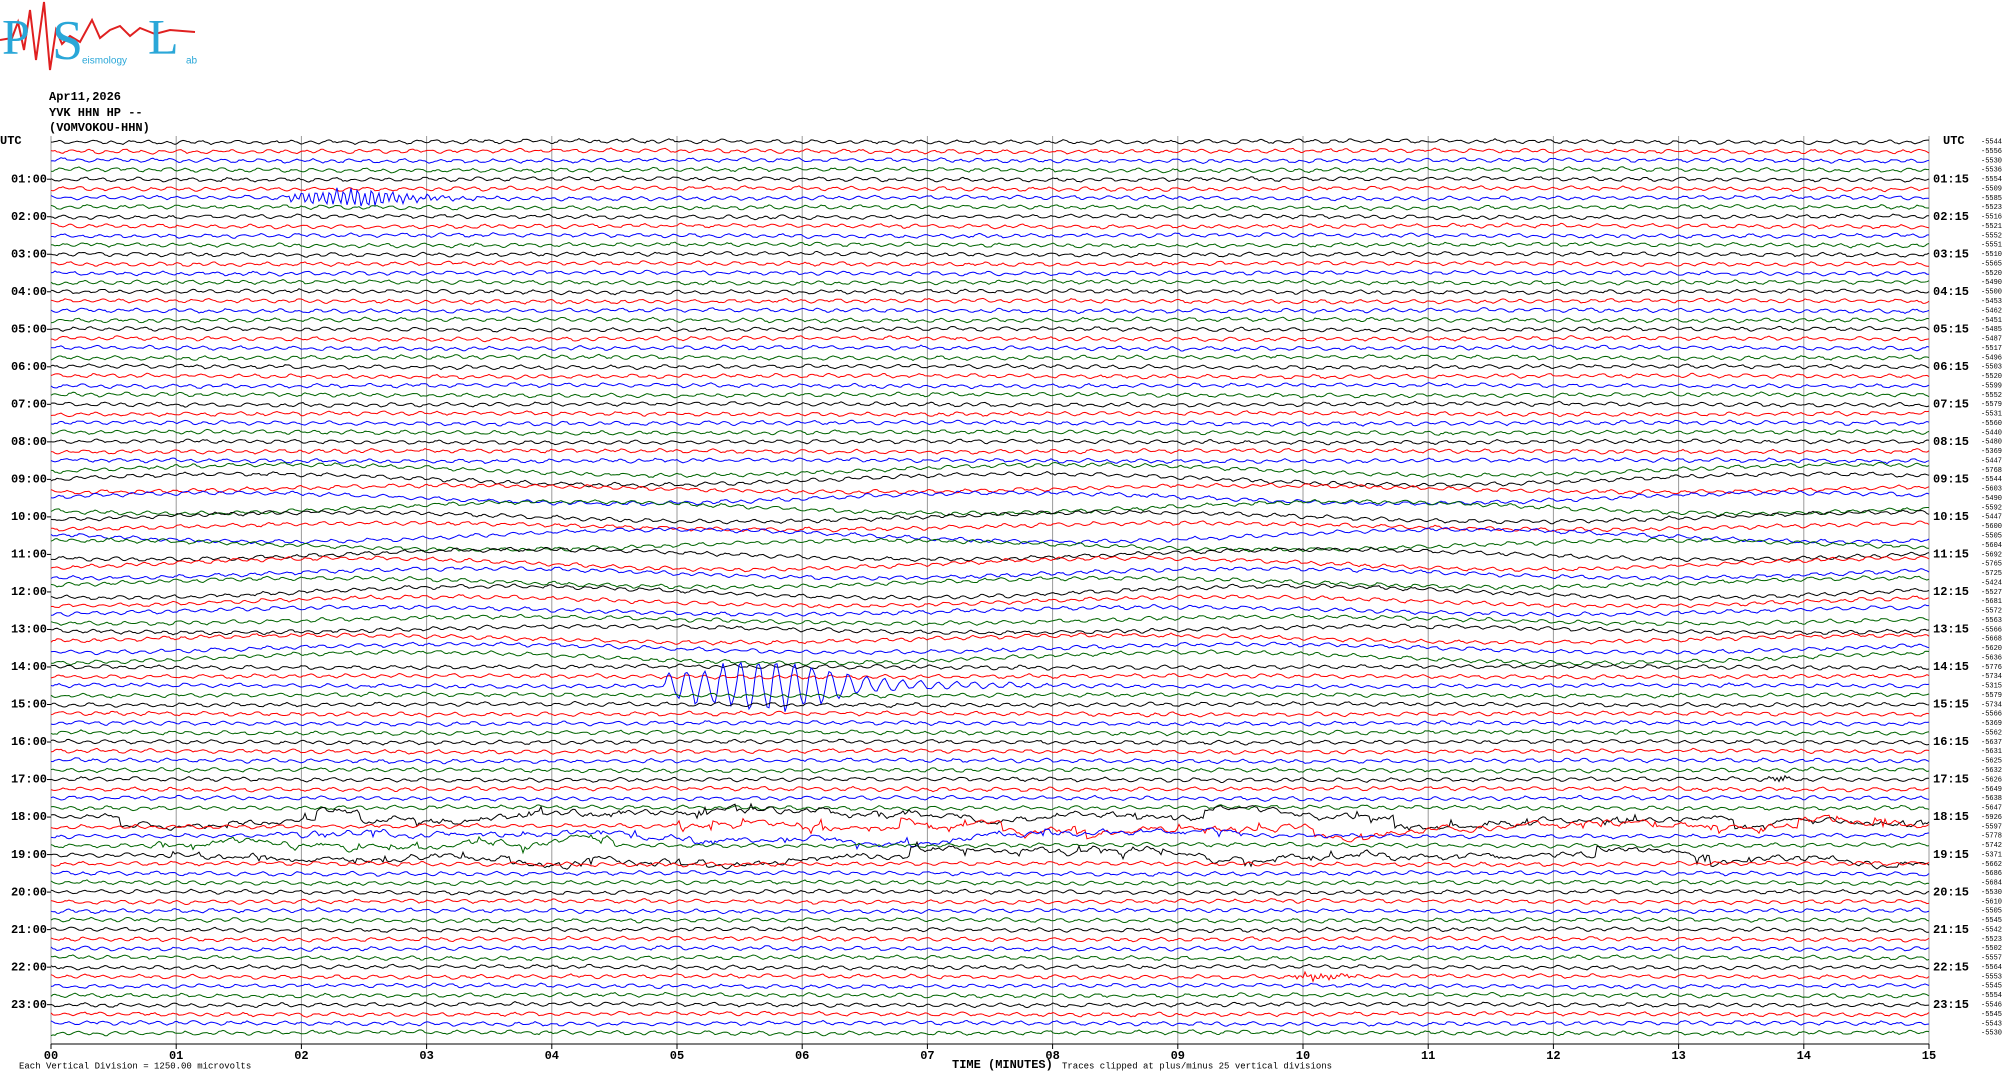 The width and height of the screenshot is (2010, 1080). I want to click on trace-offset: -5527, so click(1991, 593).